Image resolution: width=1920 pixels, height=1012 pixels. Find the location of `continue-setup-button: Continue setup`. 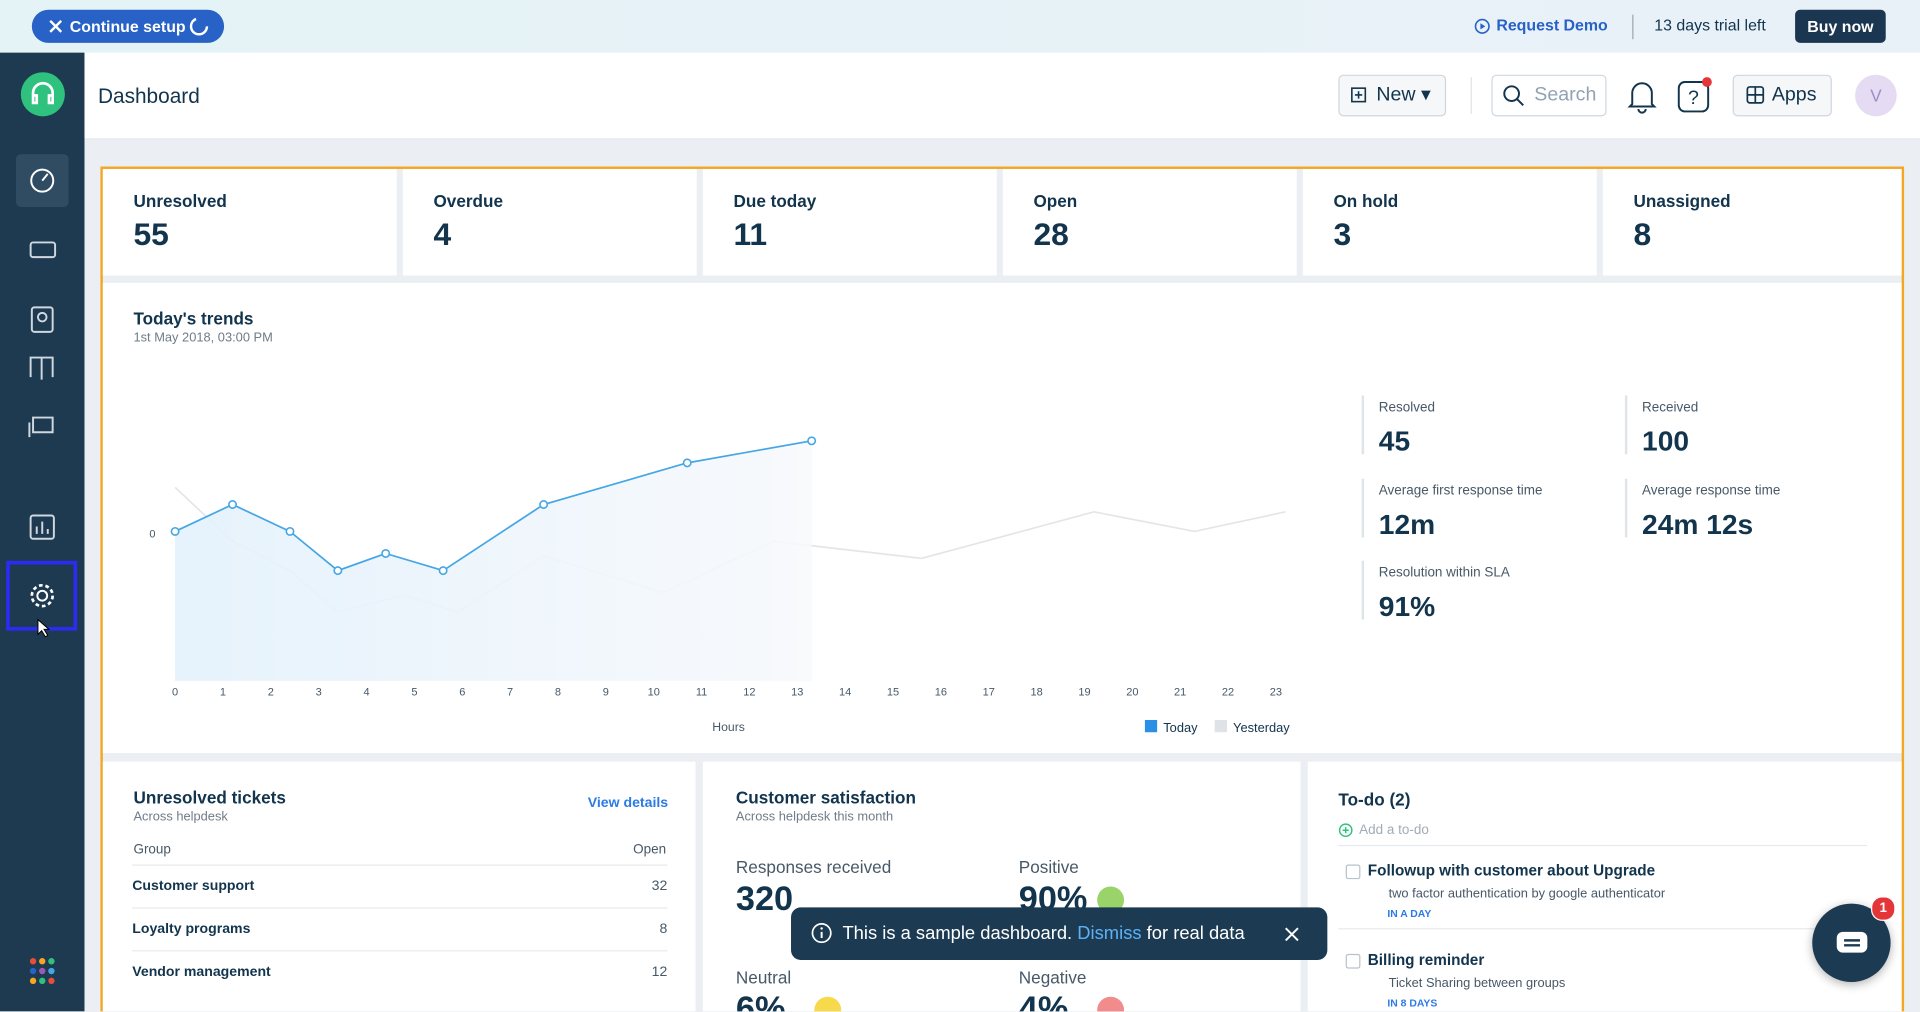

continue-setup-button: Continue setup is located at coordinates (128, 26).